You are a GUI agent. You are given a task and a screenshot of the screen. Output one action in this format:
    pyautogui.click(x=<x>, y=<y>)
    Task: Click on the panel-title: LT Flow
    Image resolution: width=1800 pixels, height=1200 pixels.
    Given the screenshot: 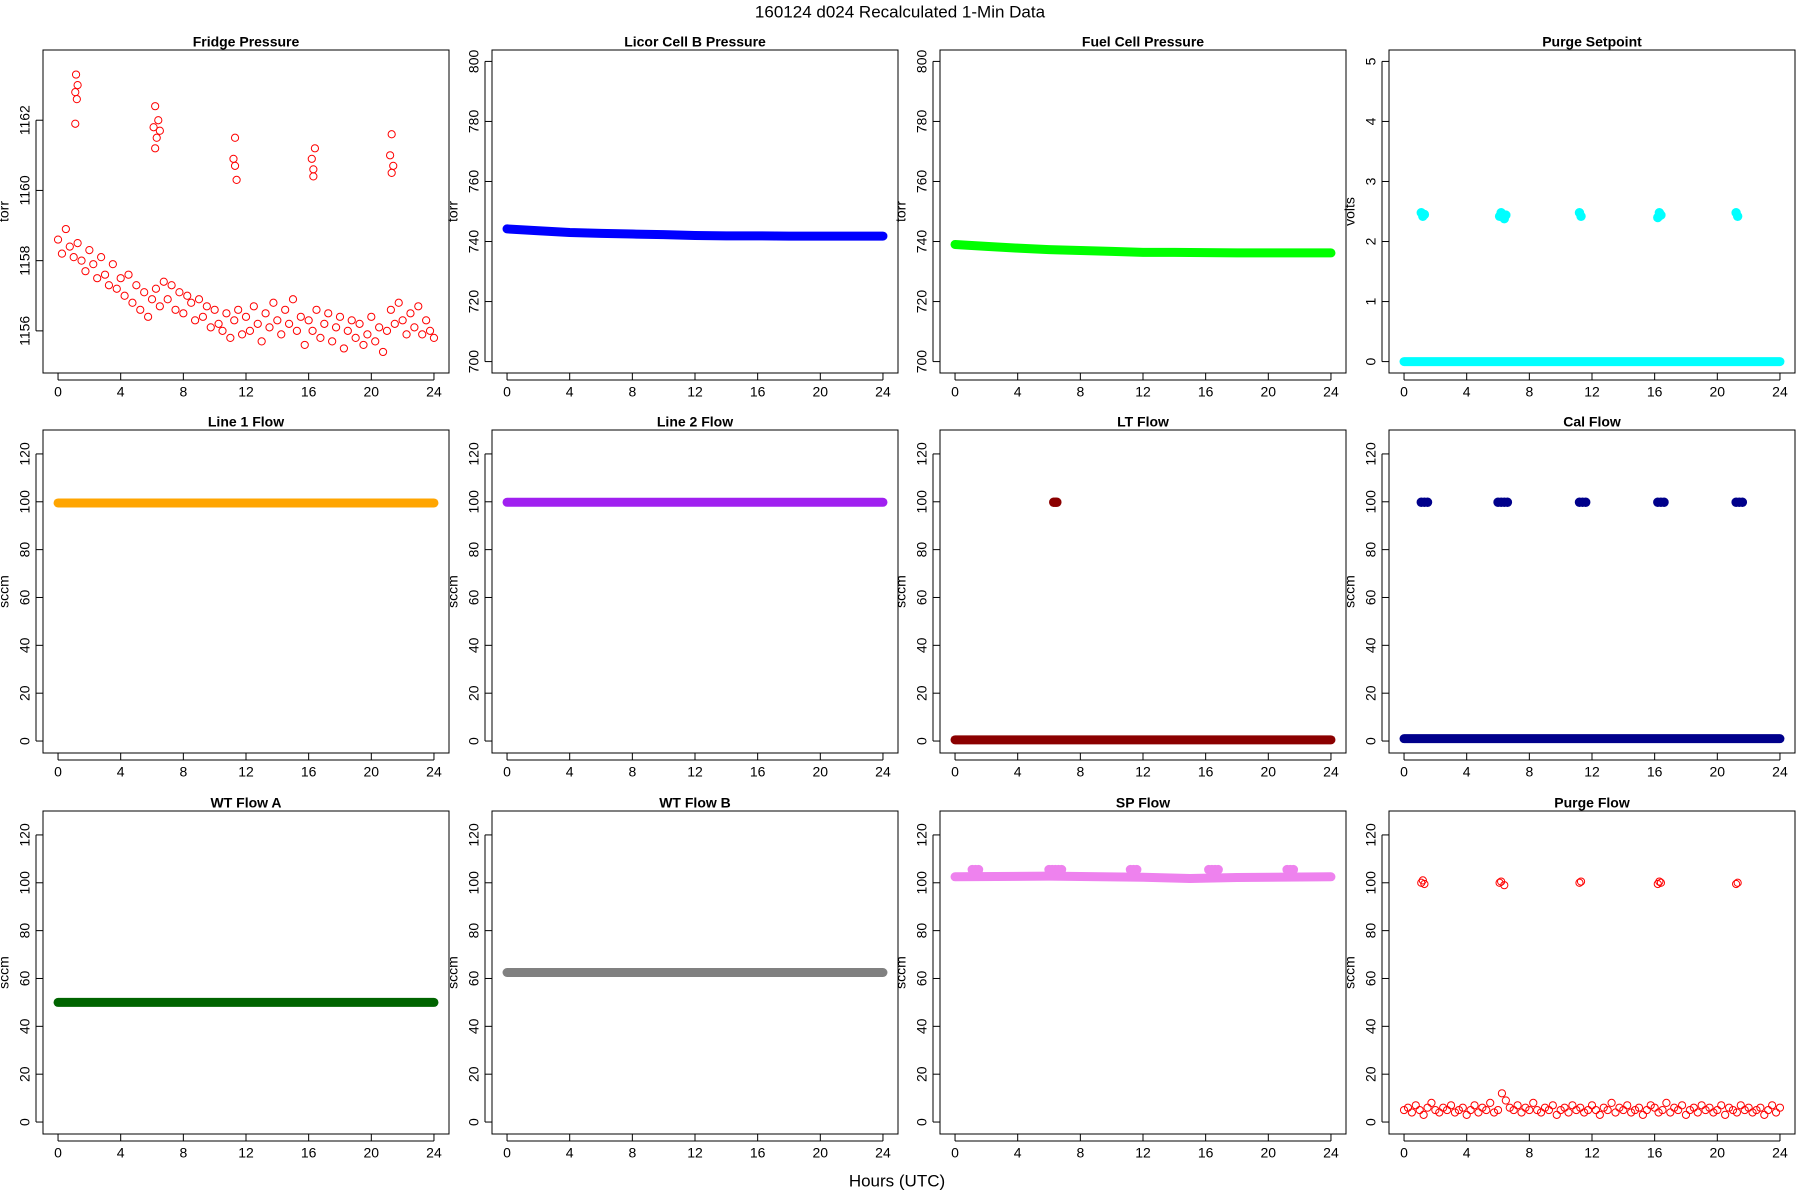 What is the action you would take?
    pyautogui.click(x=1143, y=422)
    